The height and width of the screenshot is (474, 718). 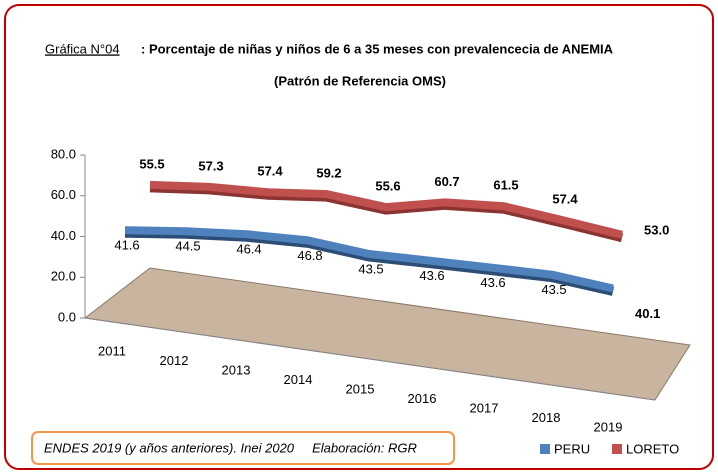 I want to click on y-tick-label: 80.0, so click(x=63, y=153).